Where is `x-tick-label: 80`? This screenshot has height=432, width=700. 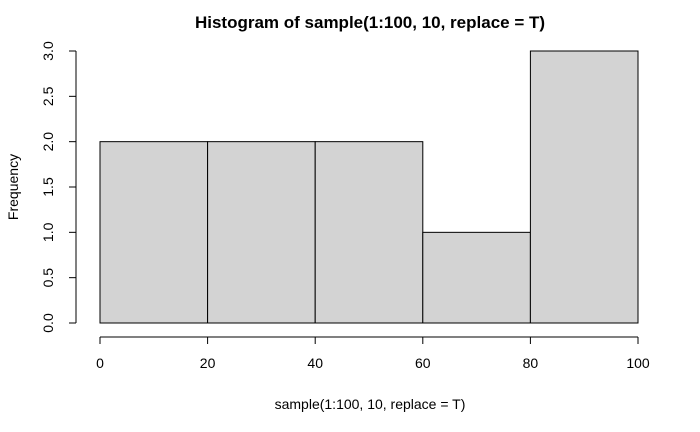 x-tick-label: 80 is located at coordinates (531, 363).